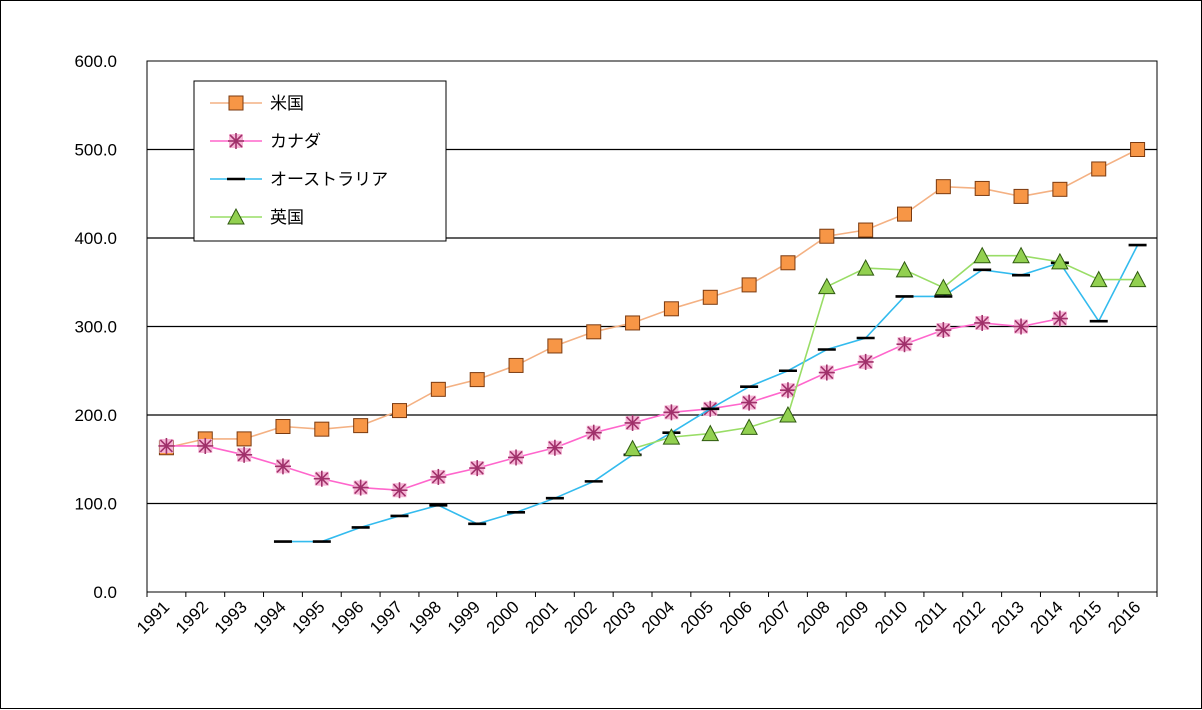 The height and width of the screenshot is (710, 1202). Describe the element at coordinates (503, 617) in the screenshot. I see `x-tick-label: 2000` at that location.